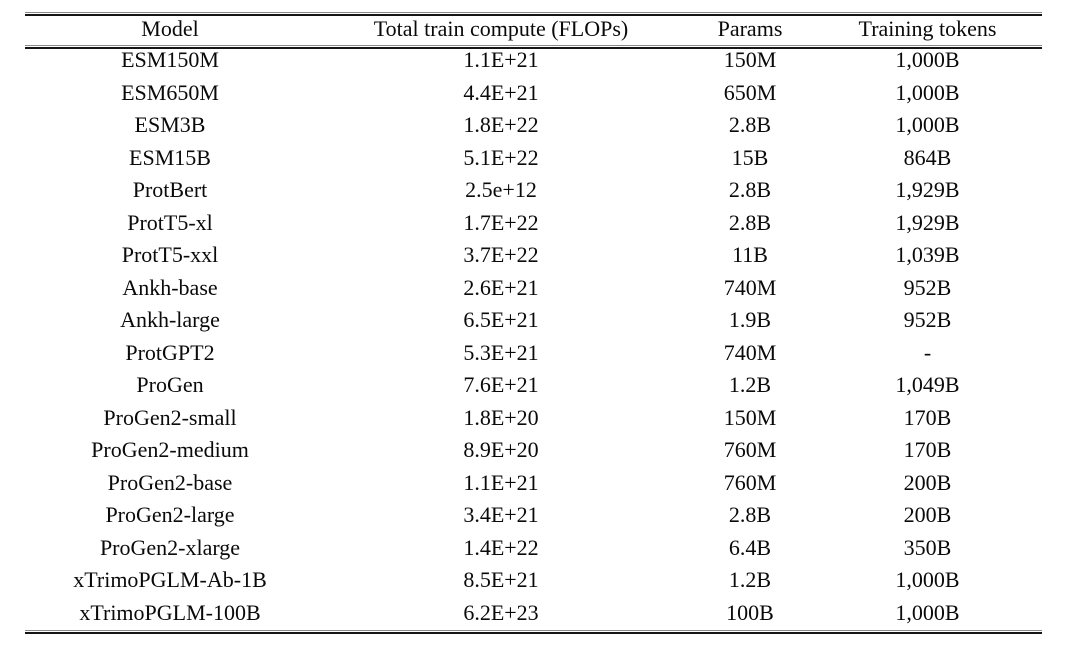 The width and height of the screenshot is (1080, 649). What do you see at coordinates (750, 255) in the screenshot?
I see `table-cell: 11B` at bounding box center [750, 255].